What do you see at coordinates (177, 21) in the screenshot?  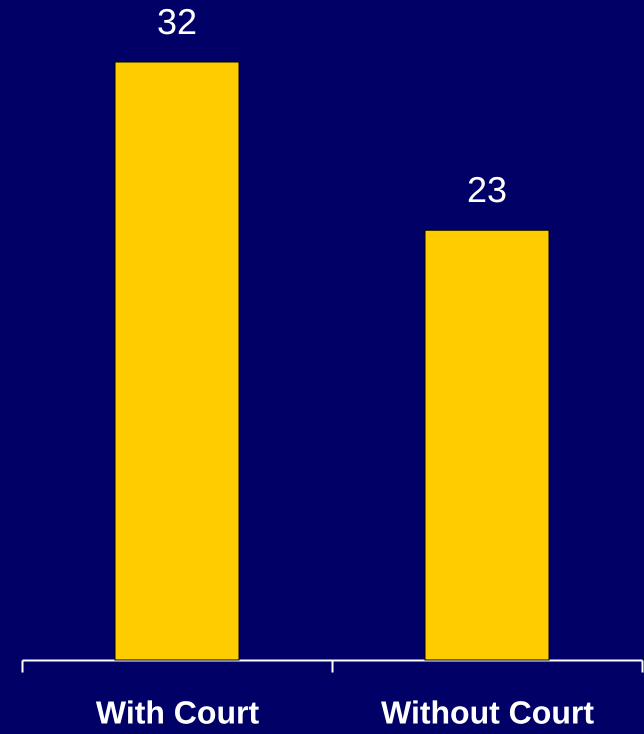 I see `data-label: 32` at bounding box center [177, 21].